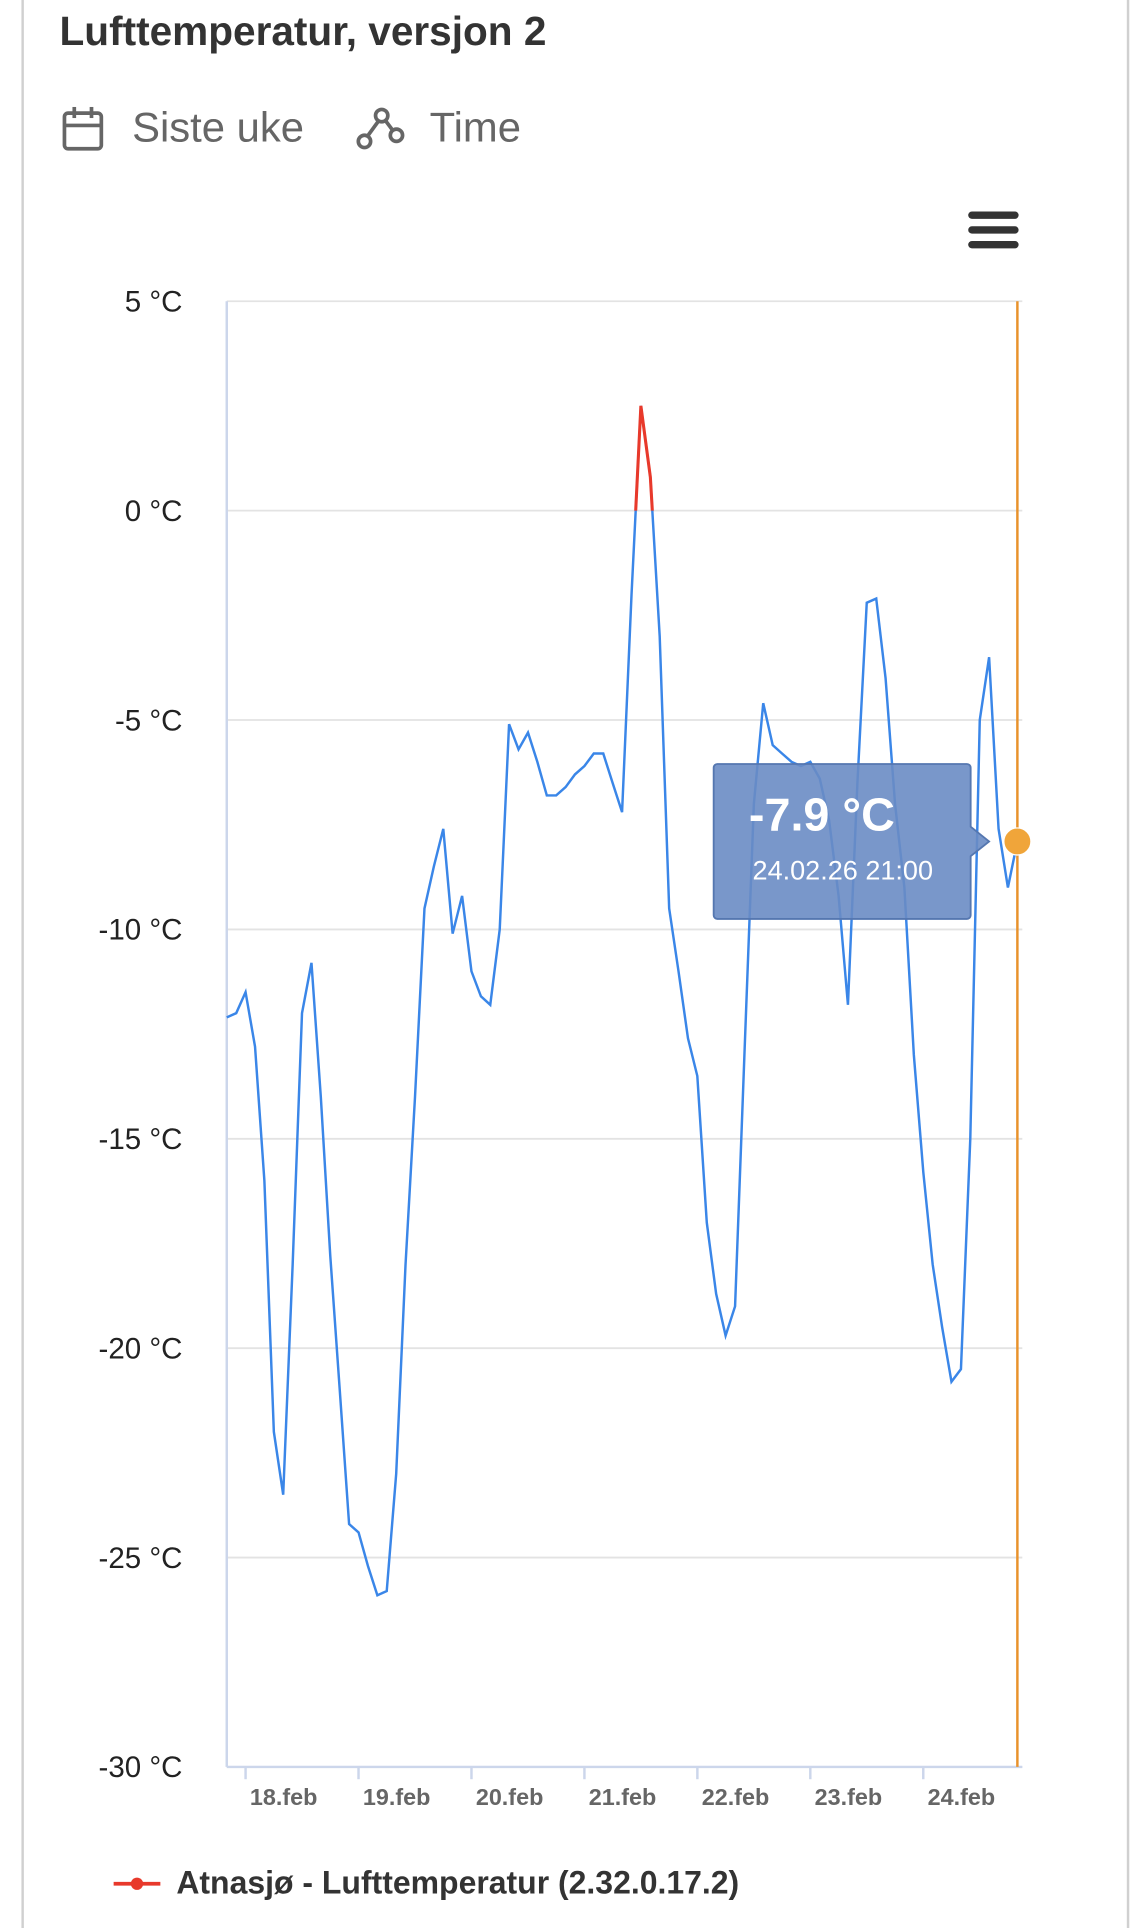 The height and width of the screenshot is (1928, 1147). What do you see at coordinates (843, 870) in the screenshot?
I see `tooltip-time: 24.02.26 21:00` at bounding box center [843, 870].